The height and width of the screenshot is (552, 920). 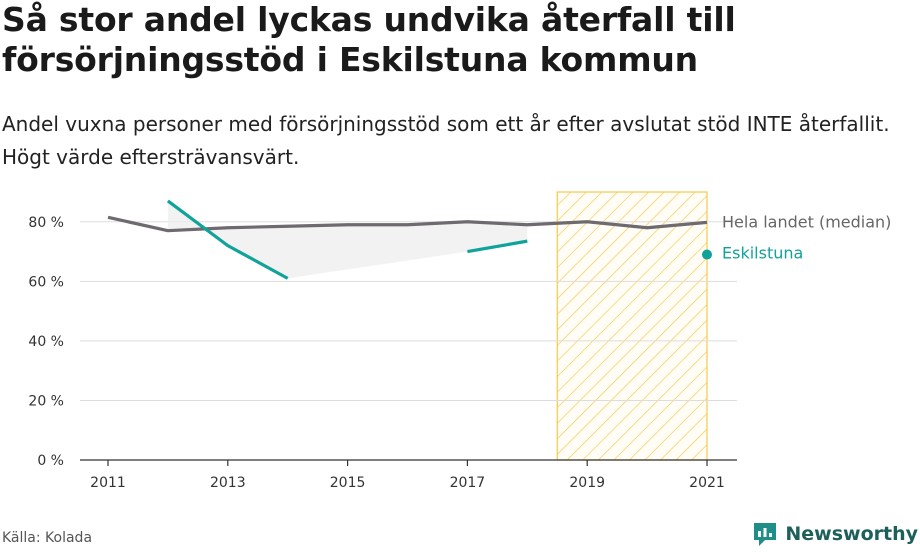 What do you see at coordinates (468, 483) in the screenshot?
I see `x-tick-label: 2017` at bounding box center [468, 483].